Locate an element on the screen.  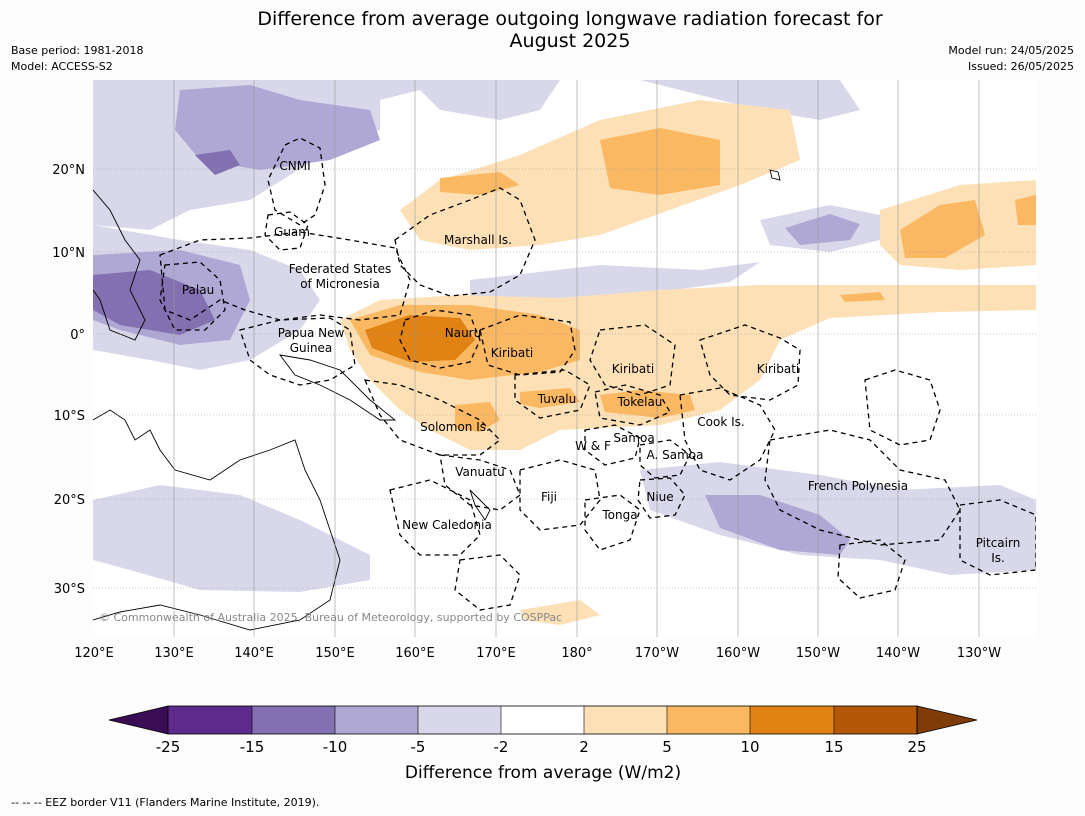
colorbar-extend-high is located at coordinates (947, 720).